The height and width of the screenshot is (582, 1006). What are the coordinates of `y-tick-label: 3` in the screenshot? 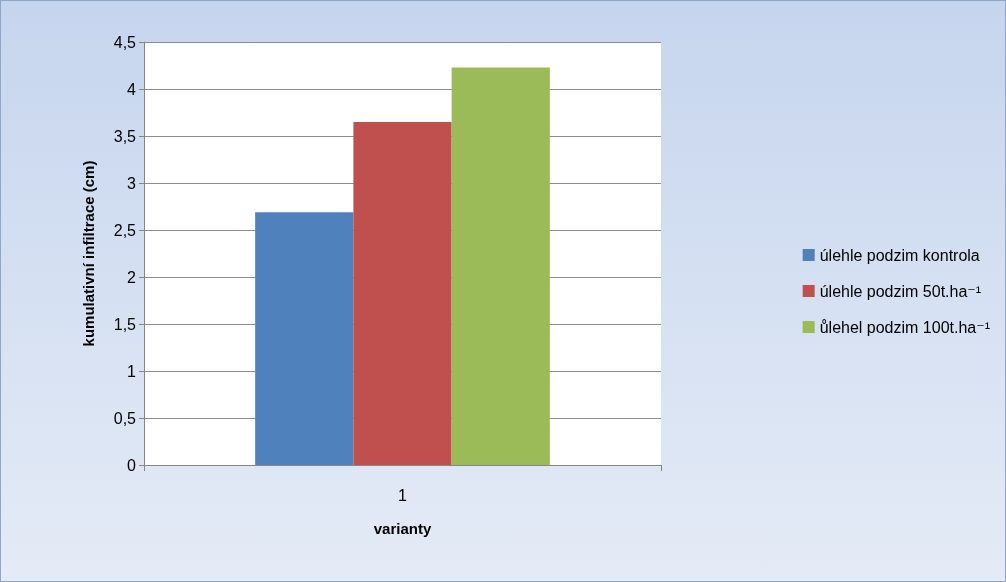 It's located at (132, 183).